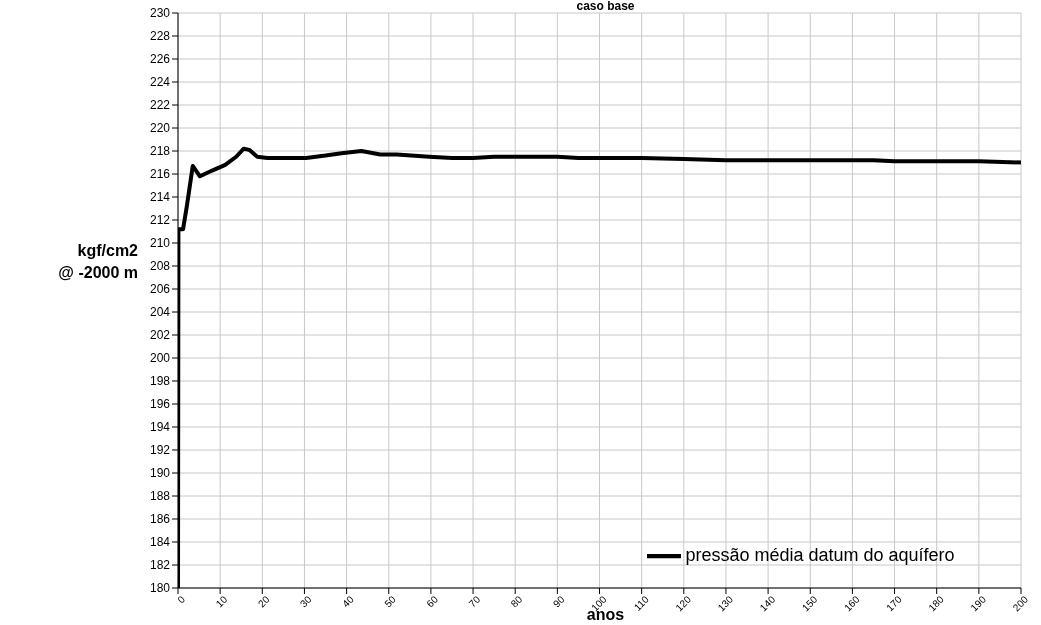 Image resolution: width=1041 pixels, height=625 pixels. What do you see at coordinates (160, 427) in the screenshot?
I see `y-tick-label: 194` at bounding box center [160, 427].